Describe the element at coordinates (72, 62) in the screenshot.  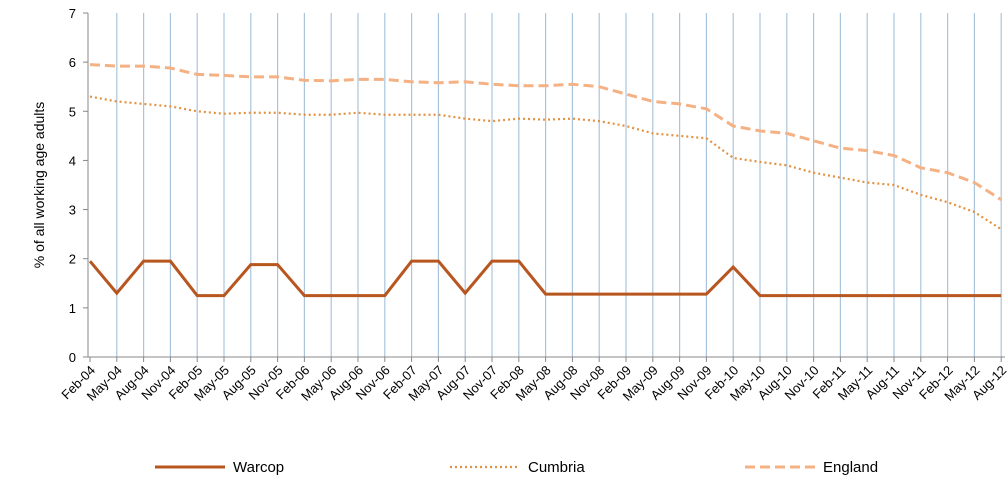
I see `y-tick-label: 6` at that location.